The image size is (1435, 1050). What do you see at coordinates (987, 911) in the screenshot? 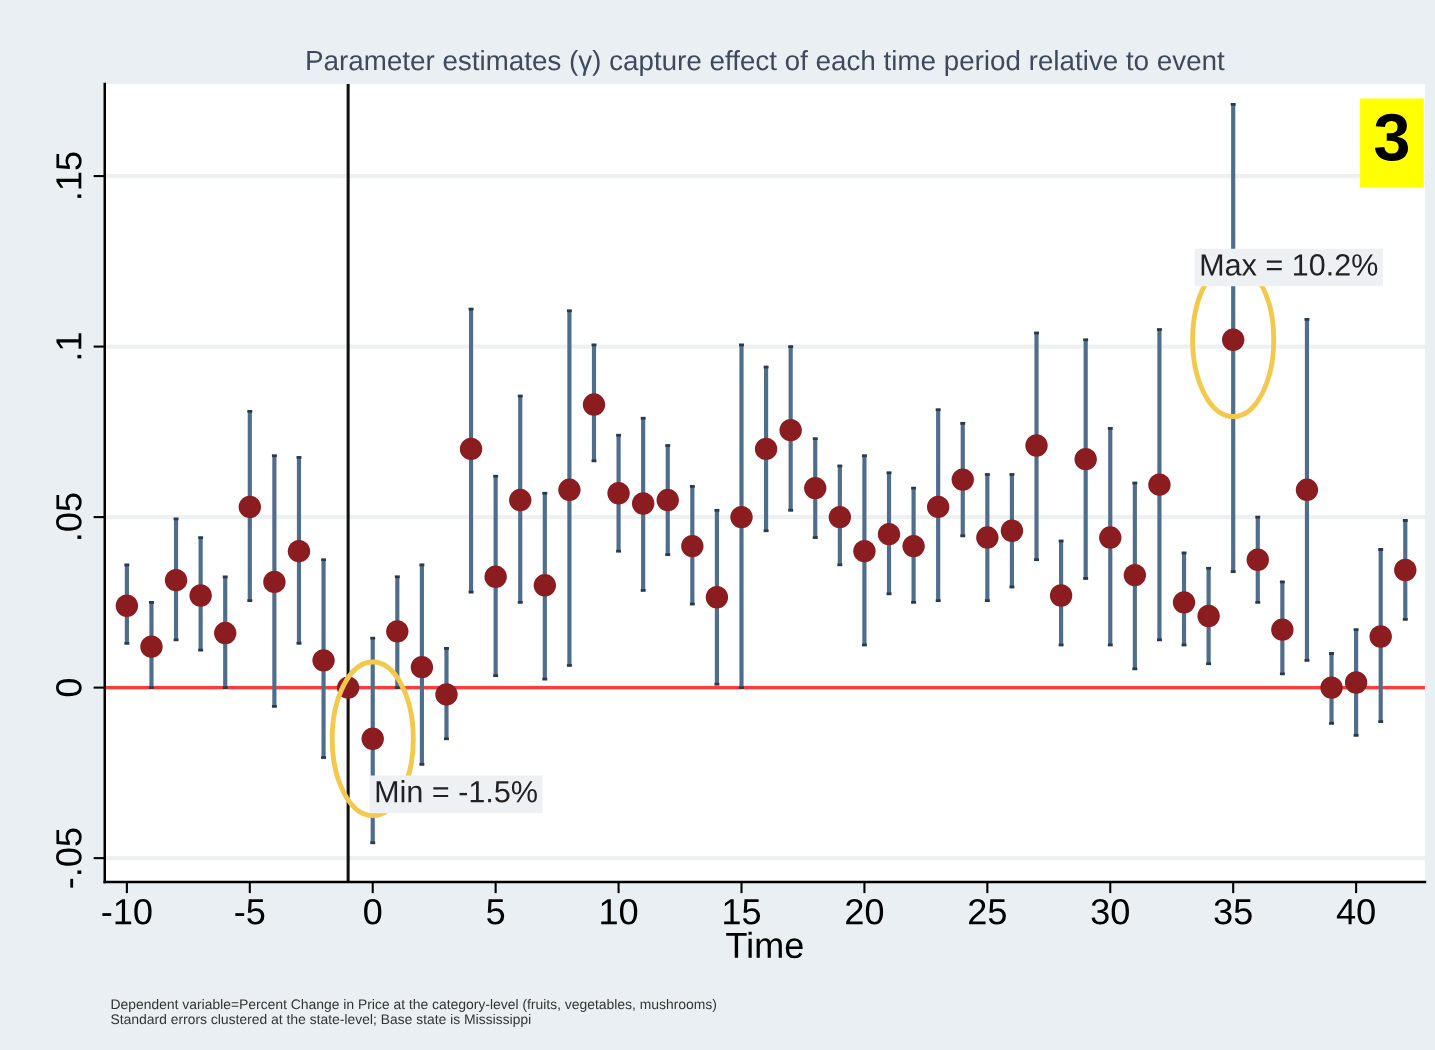
I see `x-tick-label: 25` at bounding box center [987, 911].